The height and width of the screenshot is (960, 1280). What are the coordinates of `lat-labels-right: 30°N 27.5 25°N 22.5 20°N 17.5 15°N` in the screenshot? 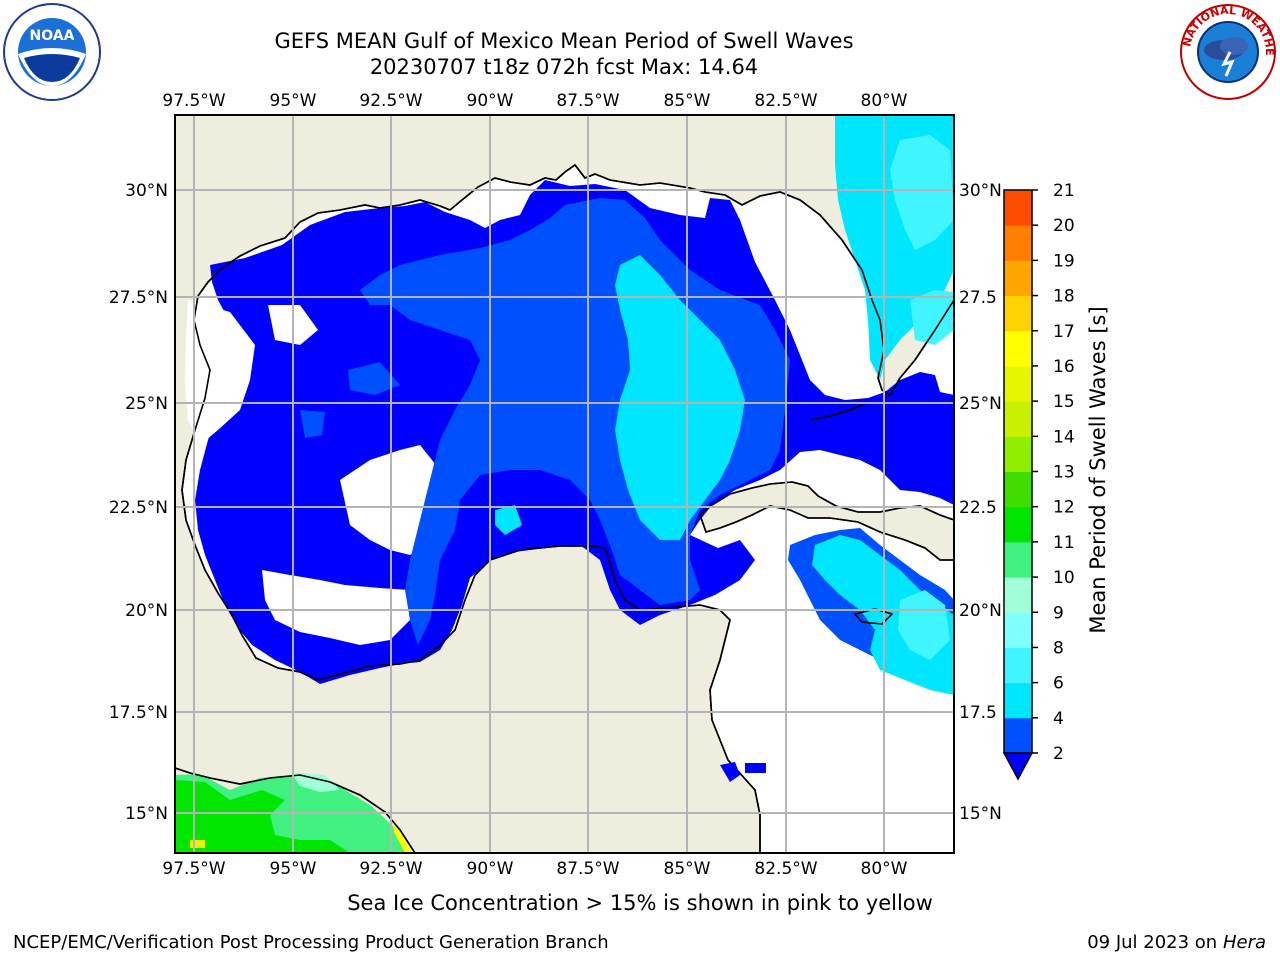 It's located at (980, 502).